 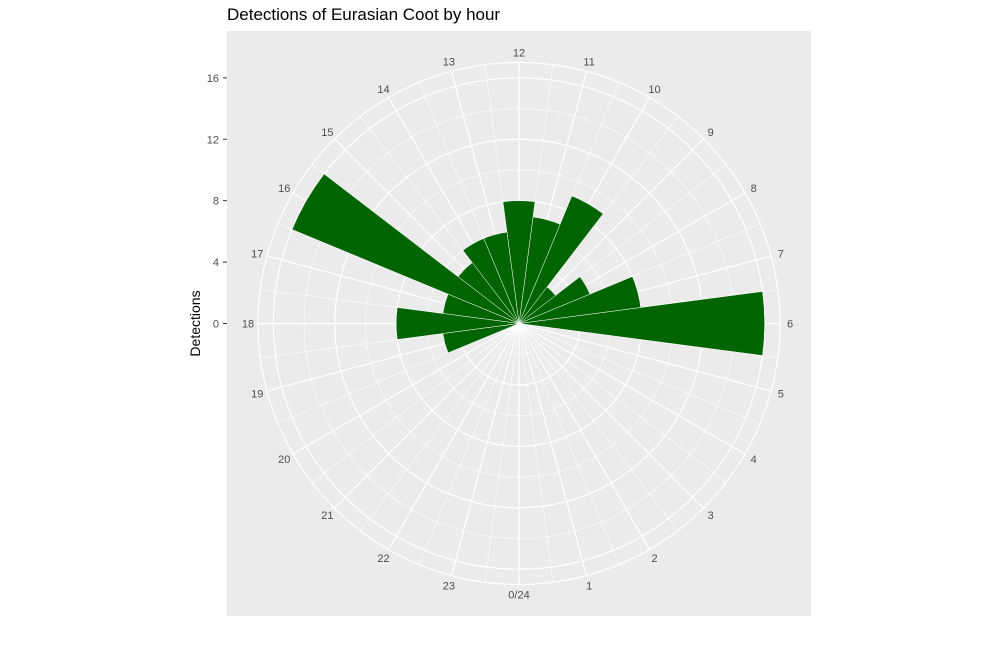 I want to click on hour-label: 1, so click(x=589, y=586).